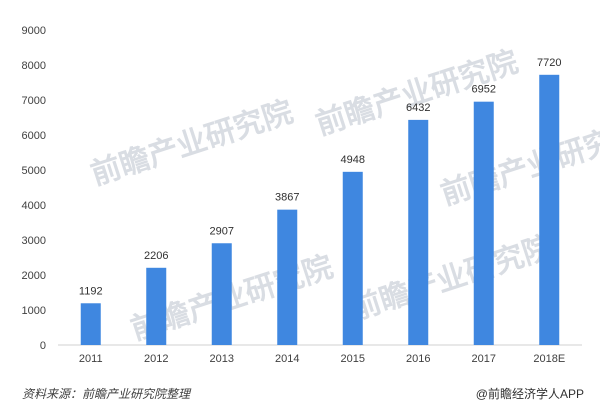 Image resolution: width=600 pixels, height=412 pixels. I want to click on bar-value-label: 4948, so click(353, 160).